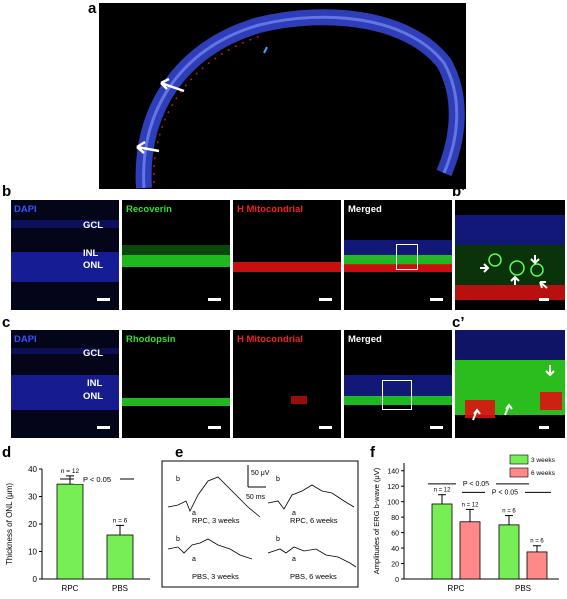 The width and height of the screenshot is (567, 599). Describe the element at coordinates (260, 524) in the screenshot. I see `traces-frame` at that location.